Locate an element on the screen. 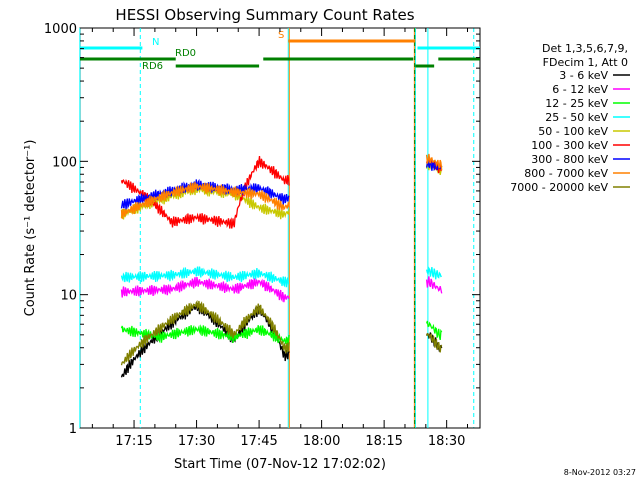 This screenshot has width=640, height=480. y-tick-label: 1000 is located at coordinates (60, 29).